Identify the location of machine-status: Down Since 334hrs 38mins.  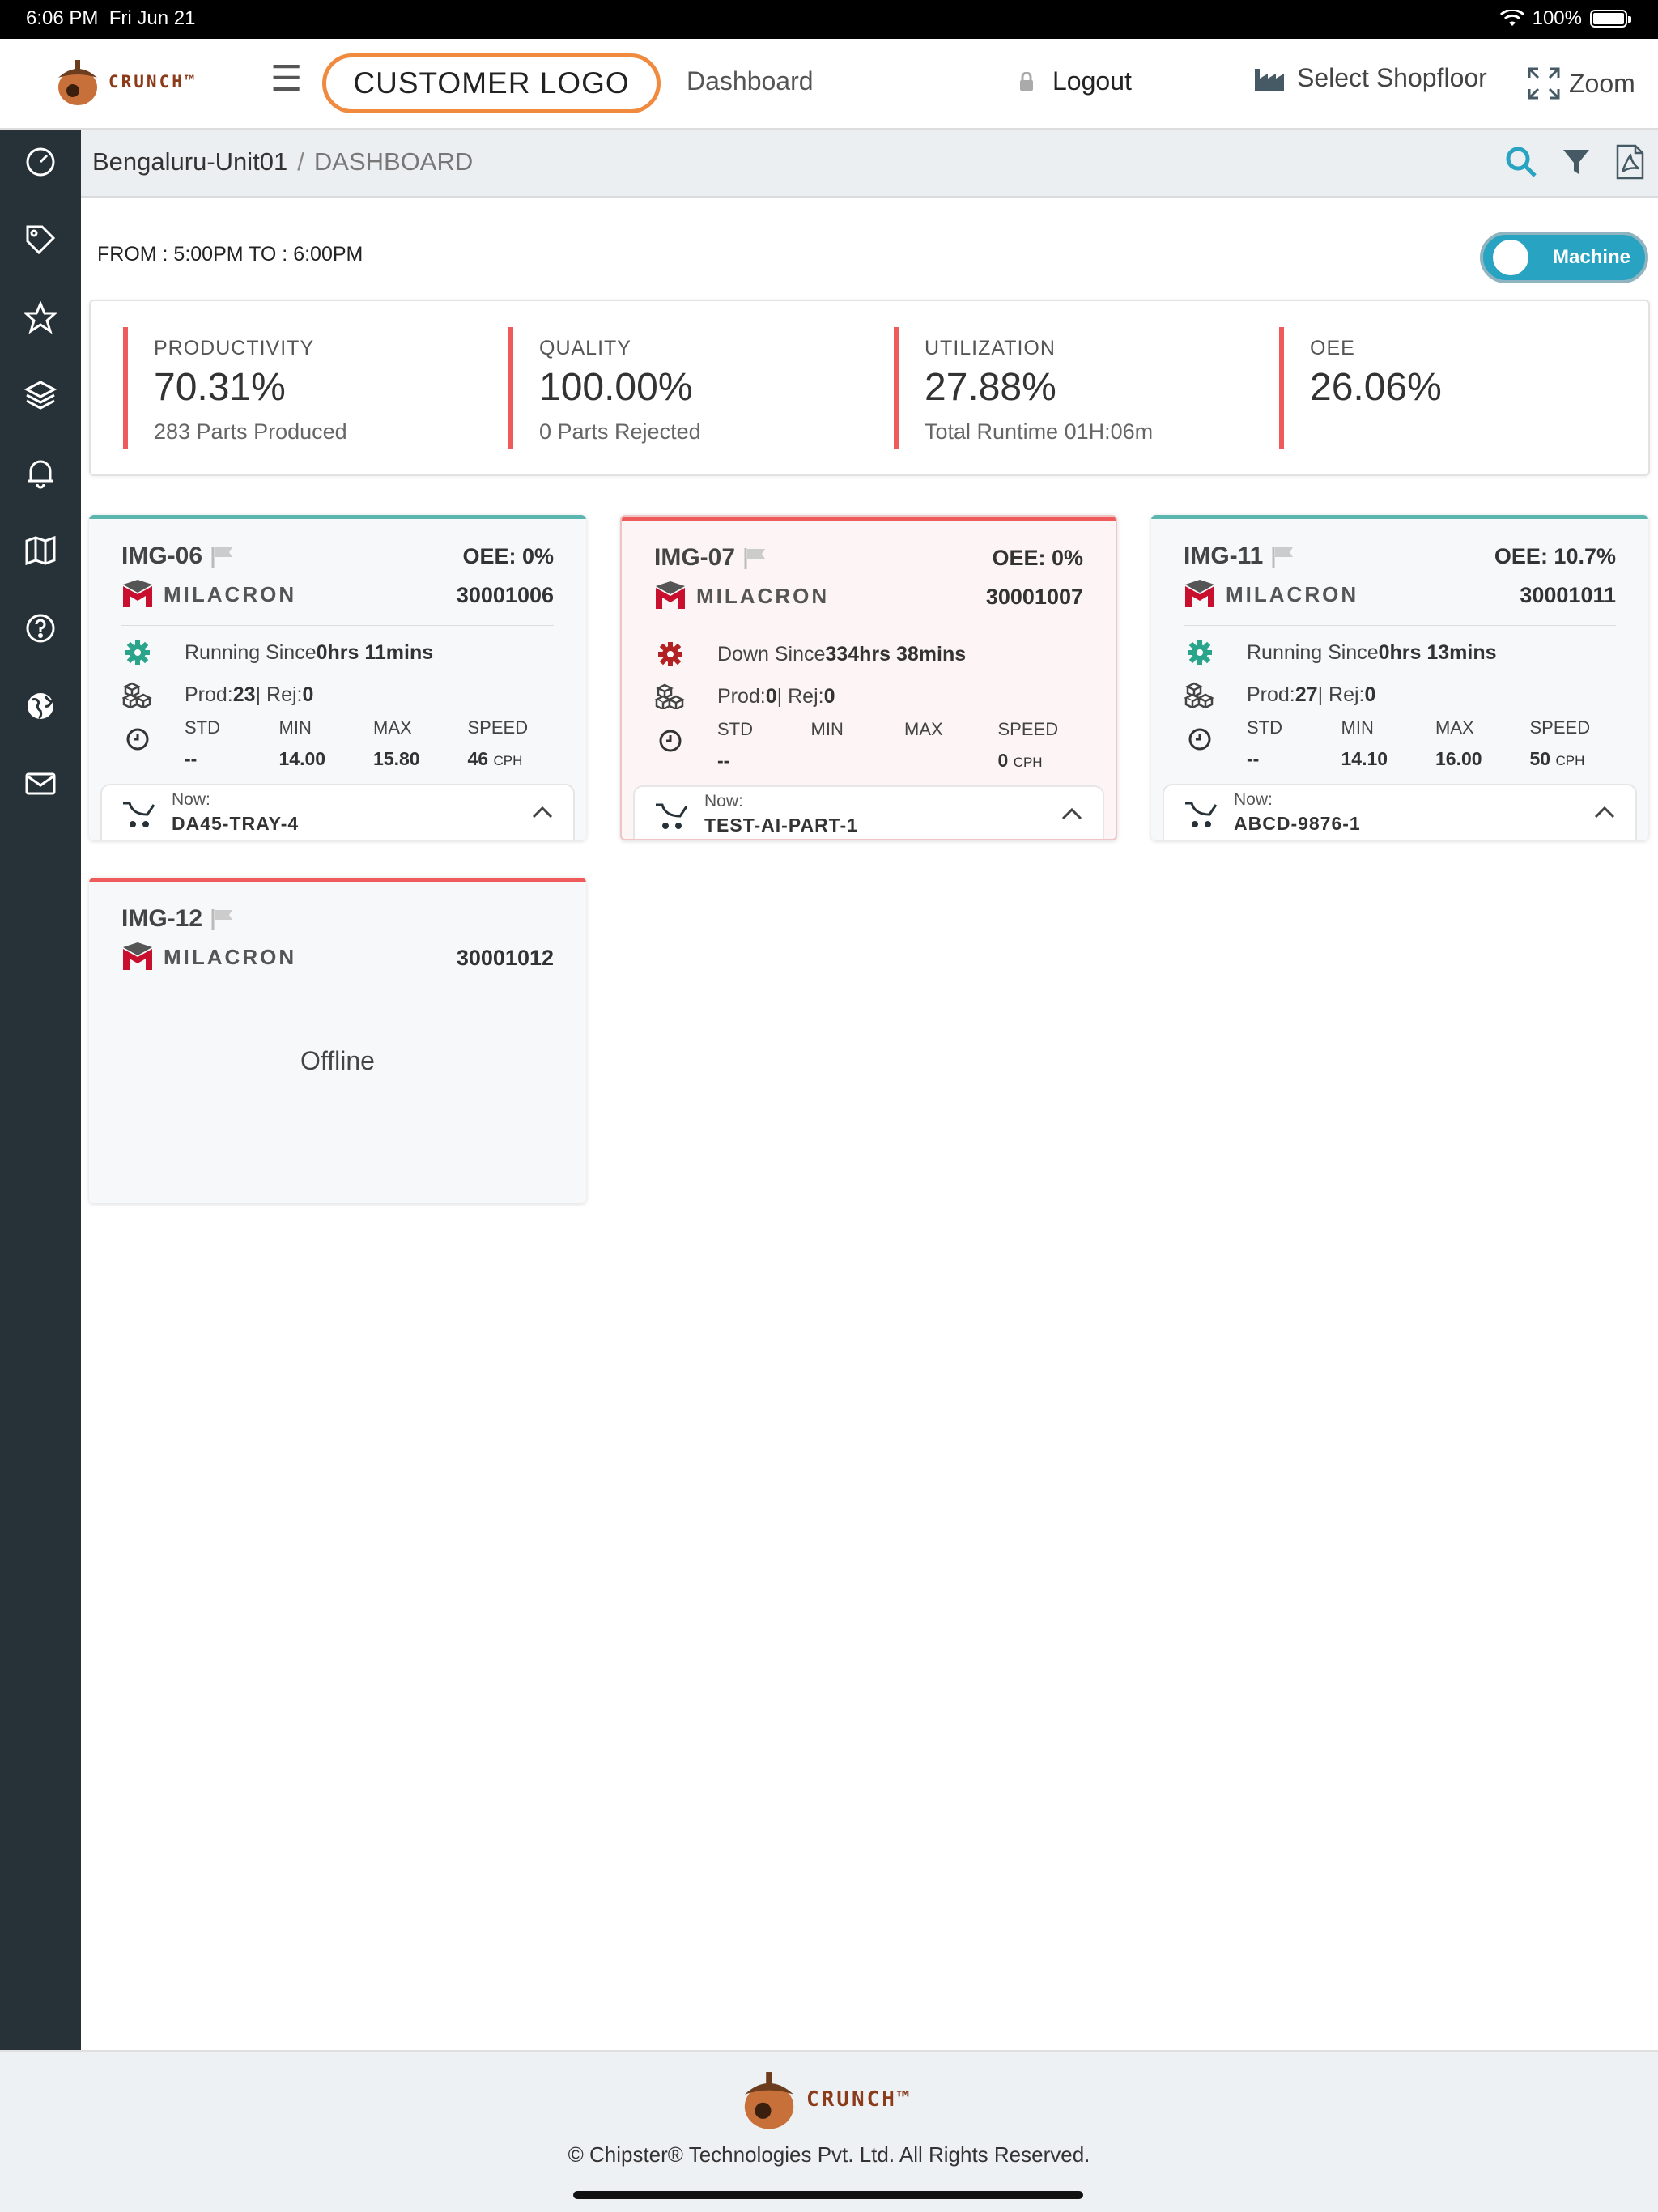
(868, 654).